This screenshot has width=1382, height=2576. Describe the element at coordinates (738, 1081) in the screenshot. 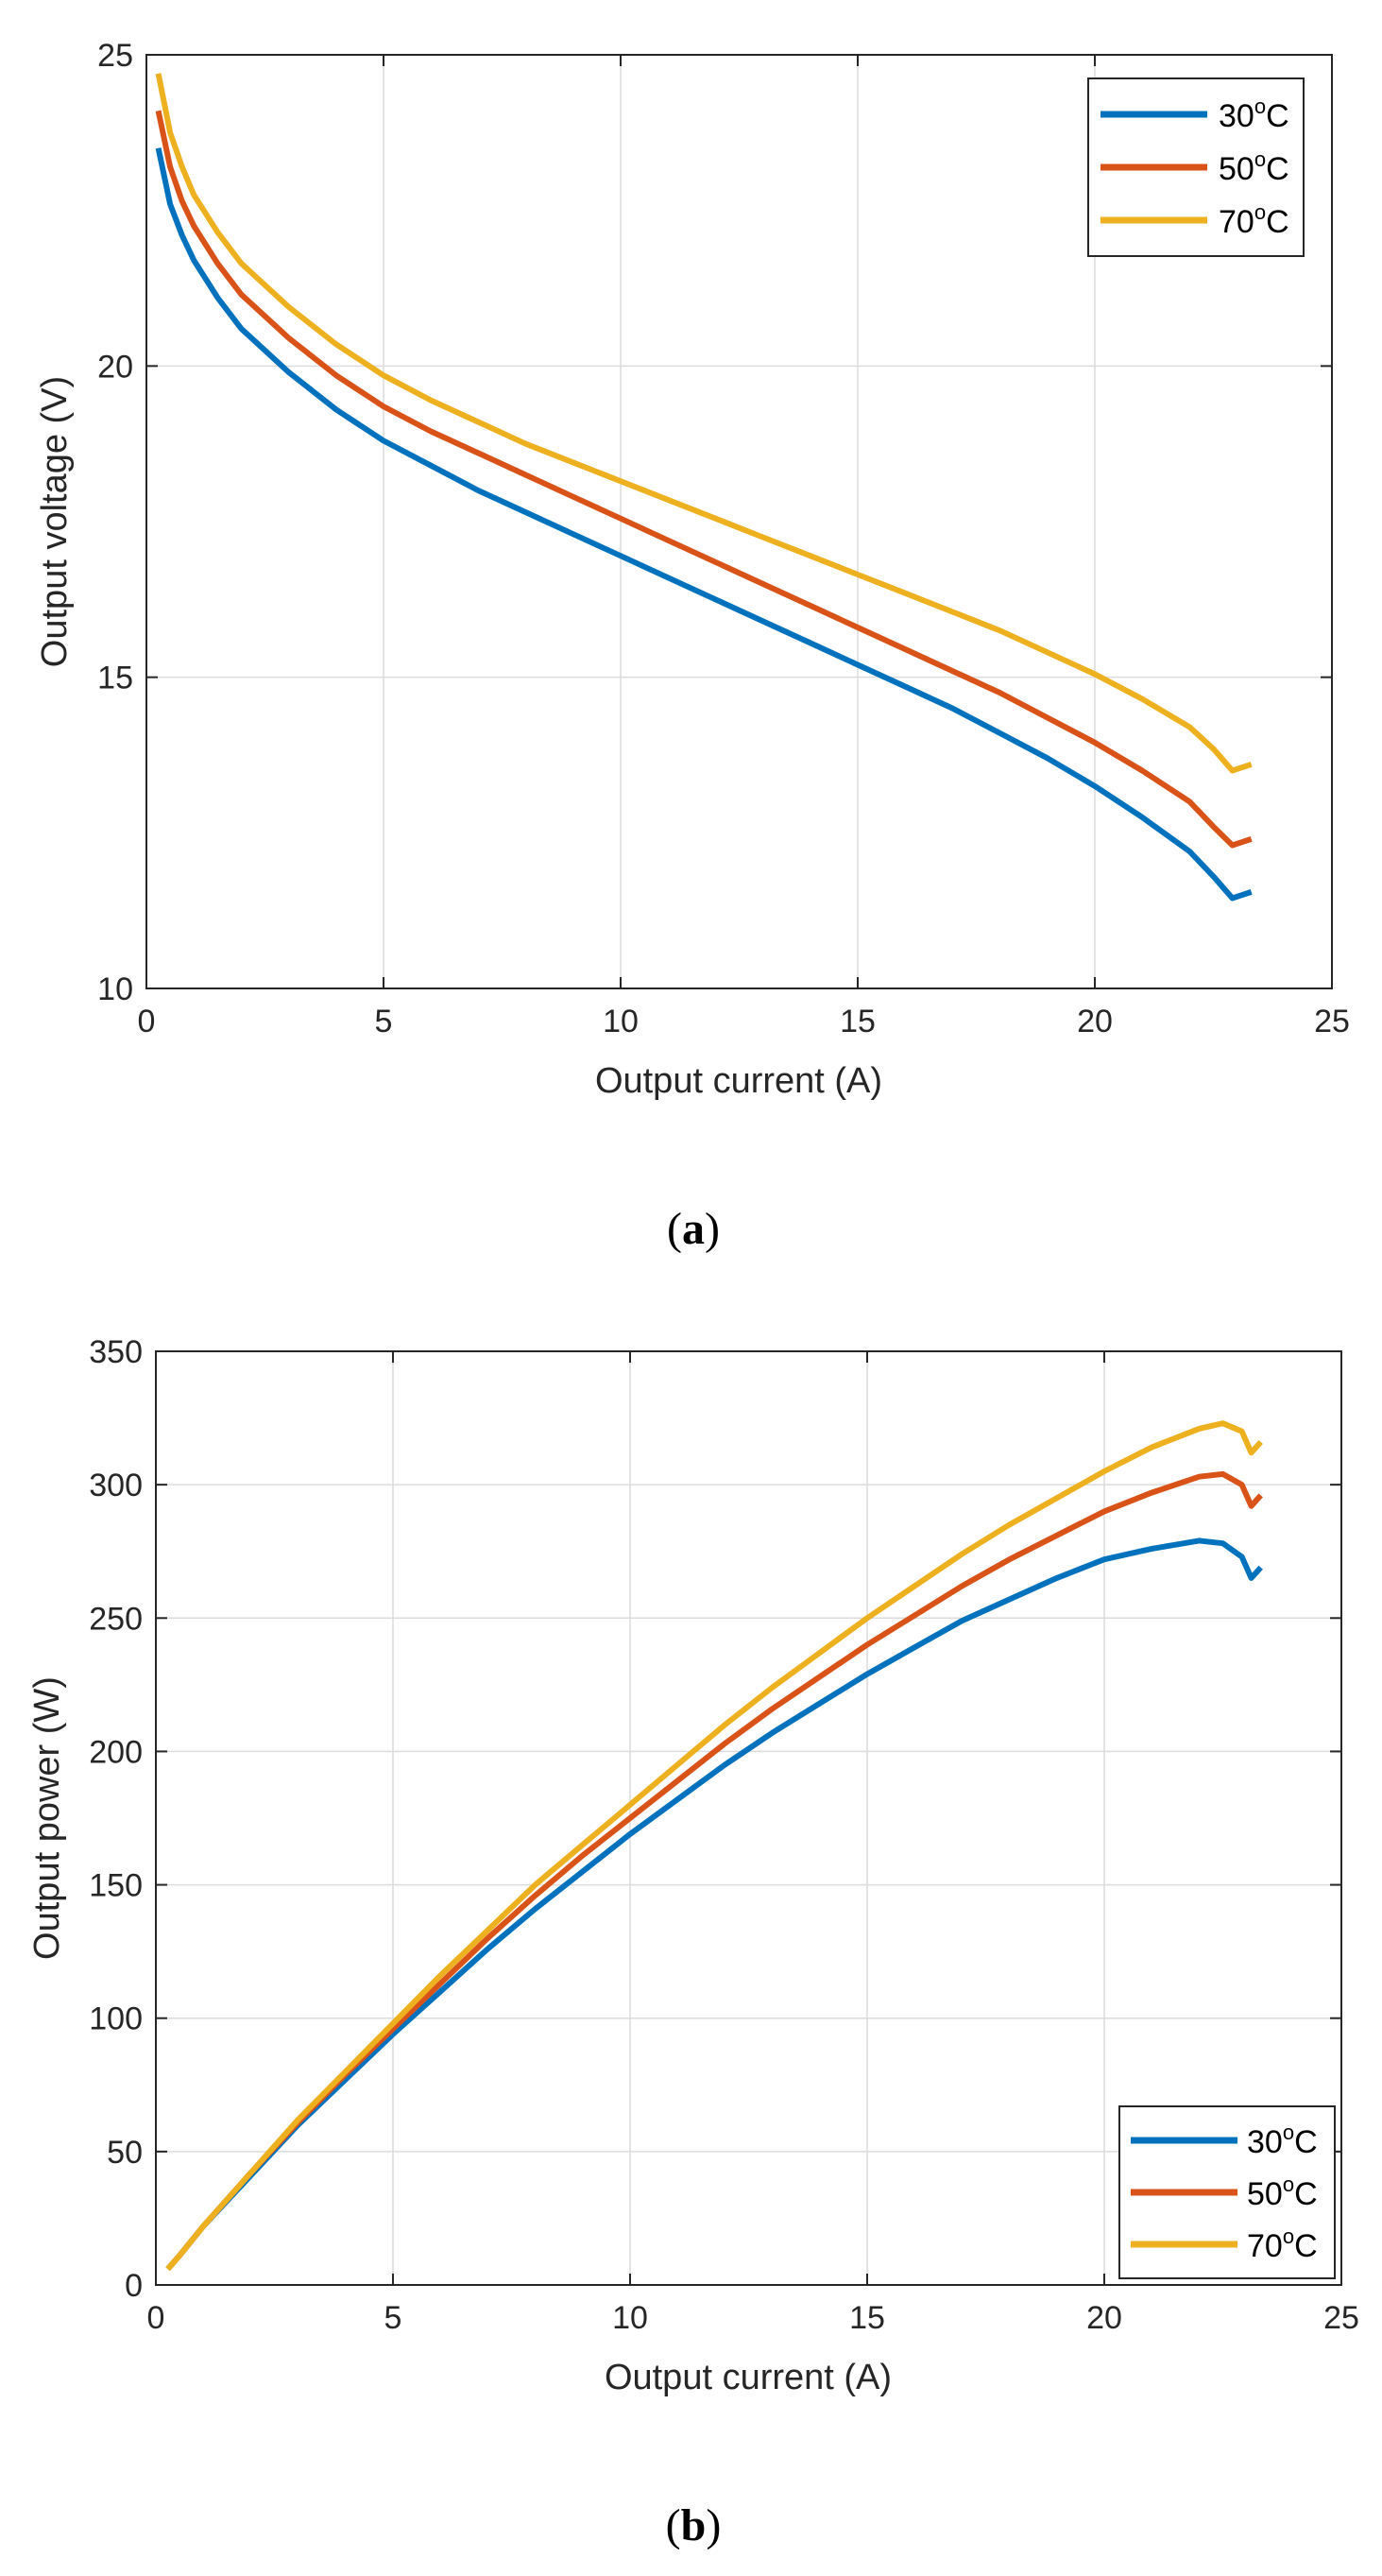

I see `x-axis-label-a: Output current (A)` at that location.